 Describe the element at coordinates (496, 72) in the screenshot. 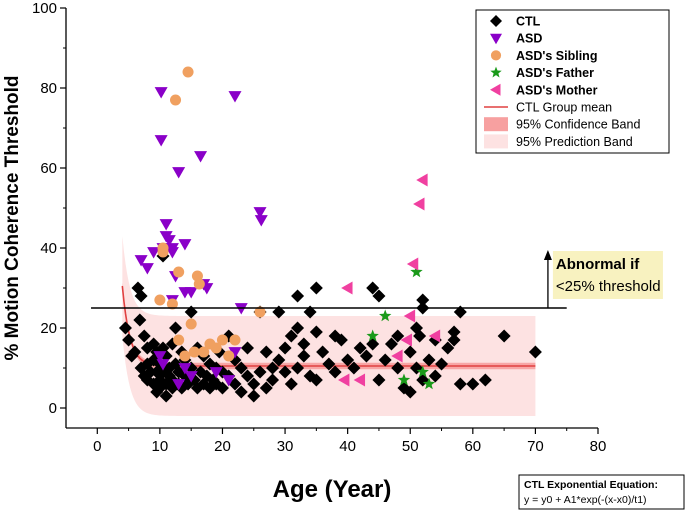

I see `legend-marker-asd-s-father` at that location.